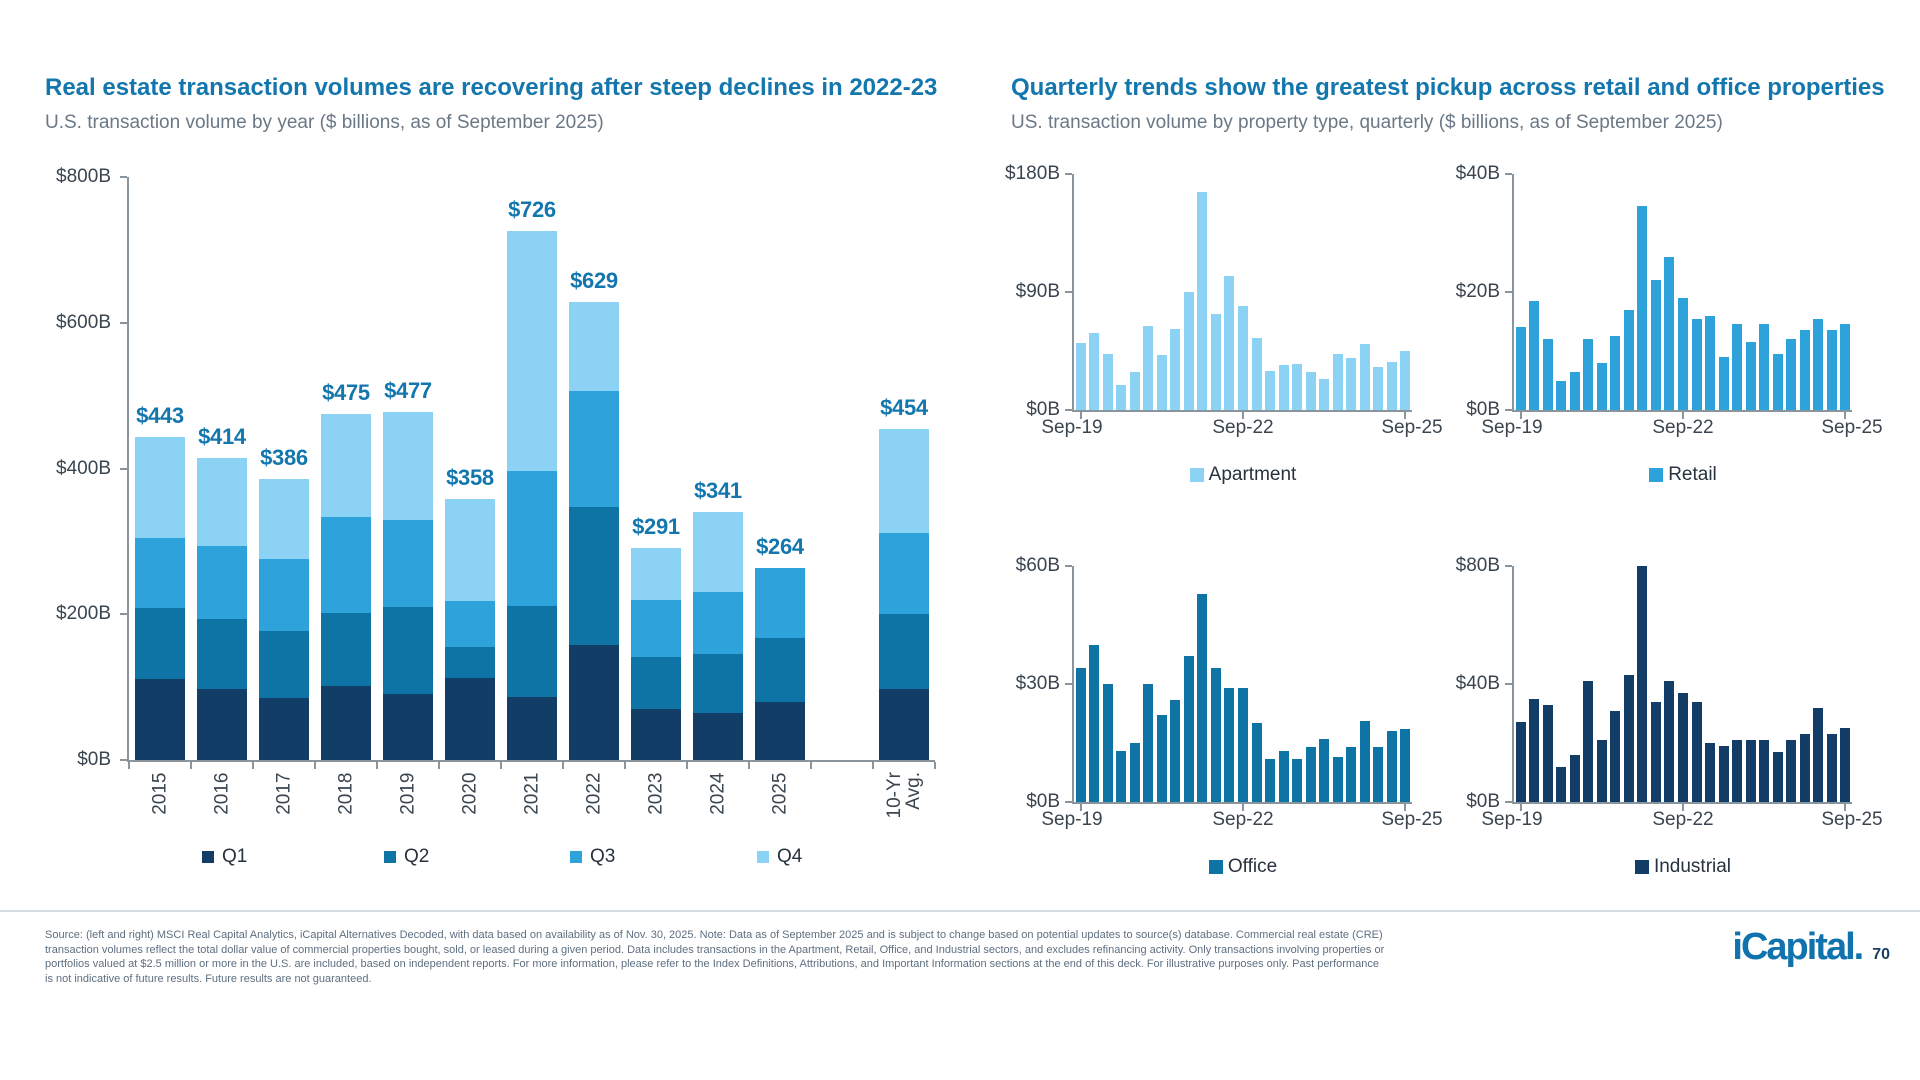 This screenshot has width=1920, height=1080. What do you see at coordinates (406, 857) in the screenshot?
I see `legend-item-q2: Q2` at bounding box center [406, 857].